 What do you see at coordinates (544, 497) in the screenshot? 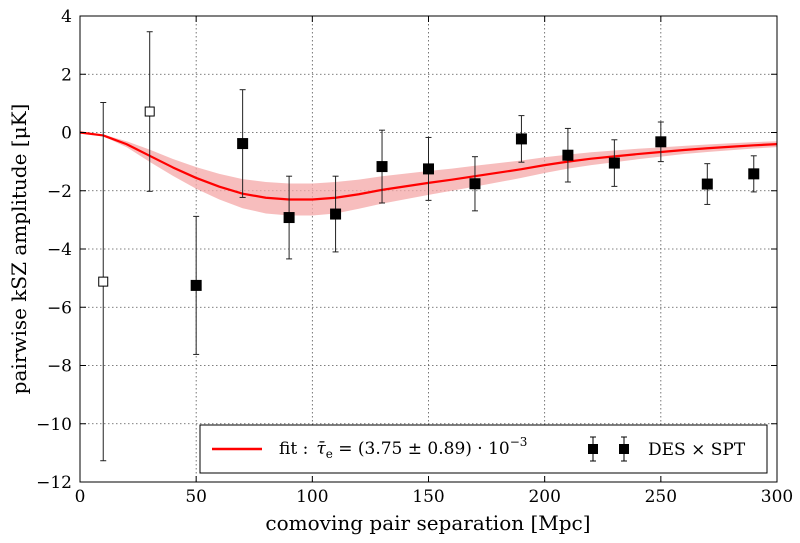
I see `x-tick-label: 200` at bounding box center [544, 497].